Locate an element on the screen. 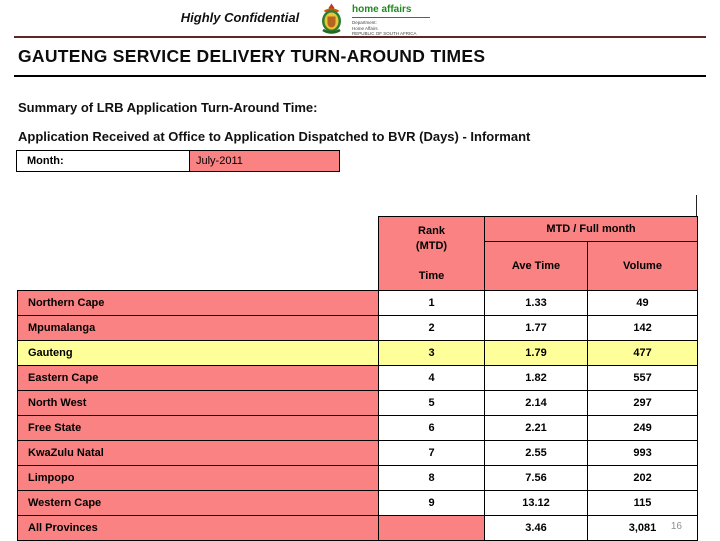  volume-cell: 49 is located at coordinates (642, 303).